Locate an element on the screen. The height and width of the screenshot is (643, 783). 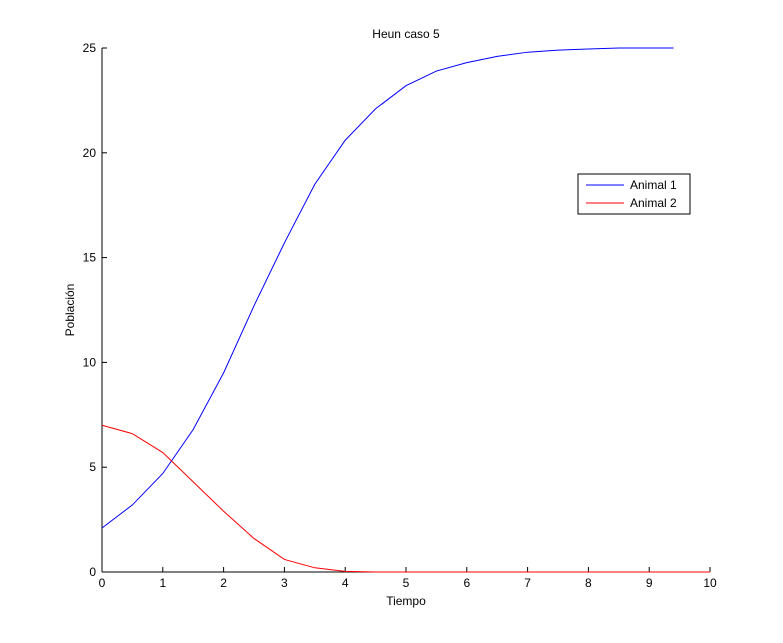
x-tick-label: 4 is located at coordinates (345, 583).